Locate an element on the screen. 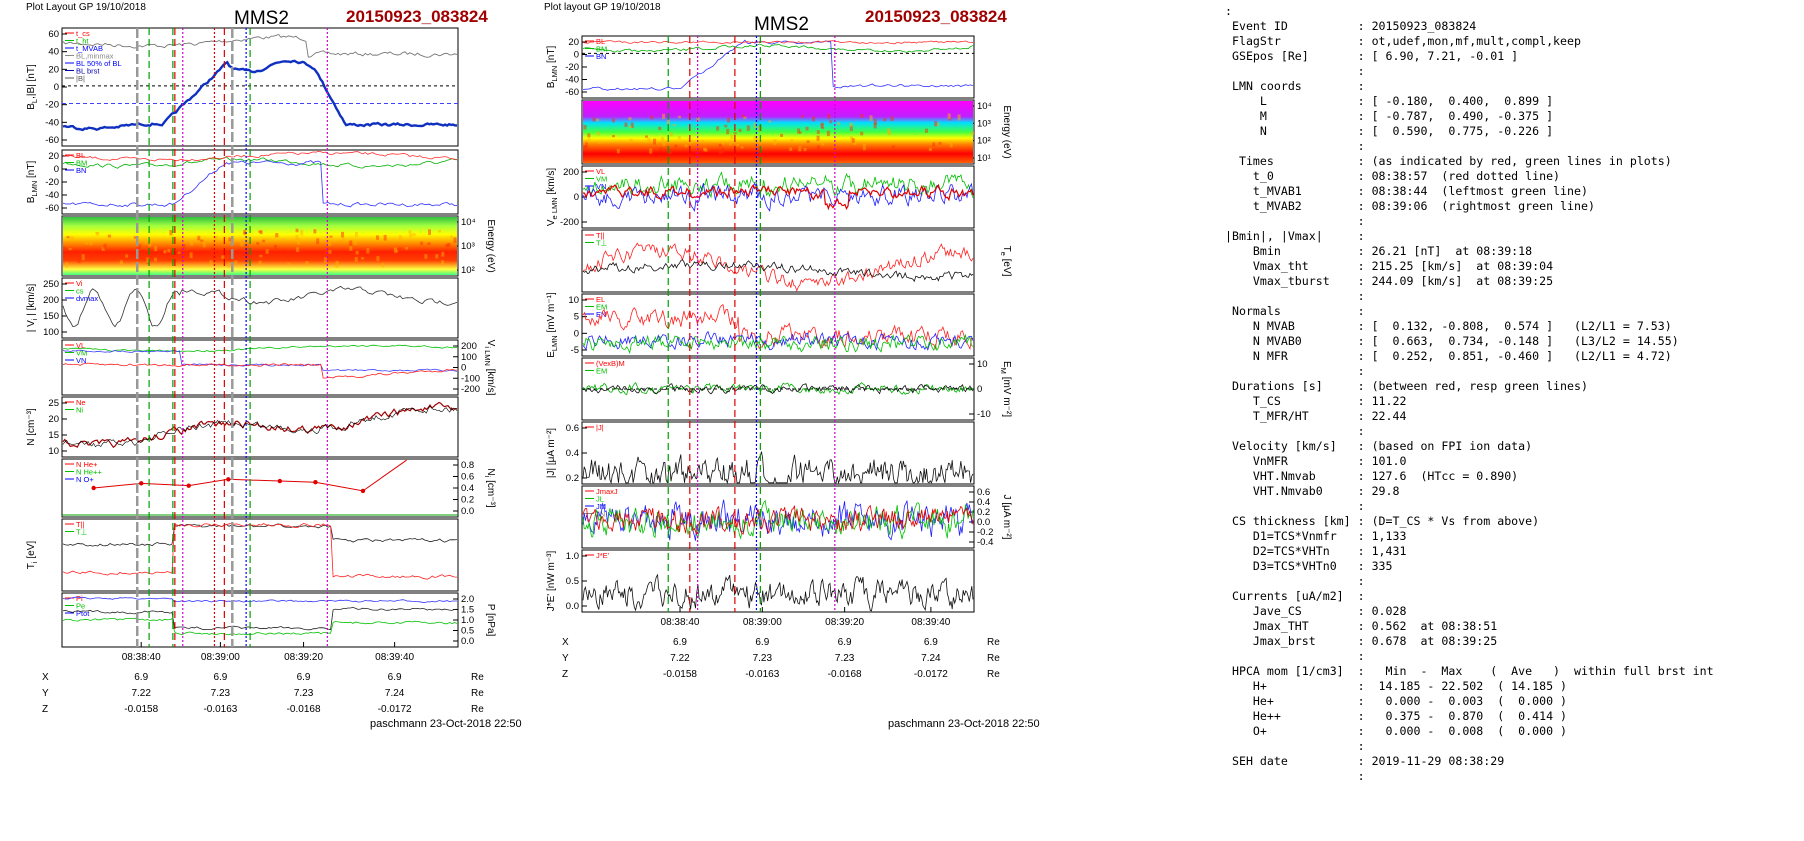 Image resolution: width=1804 pixels, height=841 pixels. he-plus-plus-point is located at coordinates (279, 481).